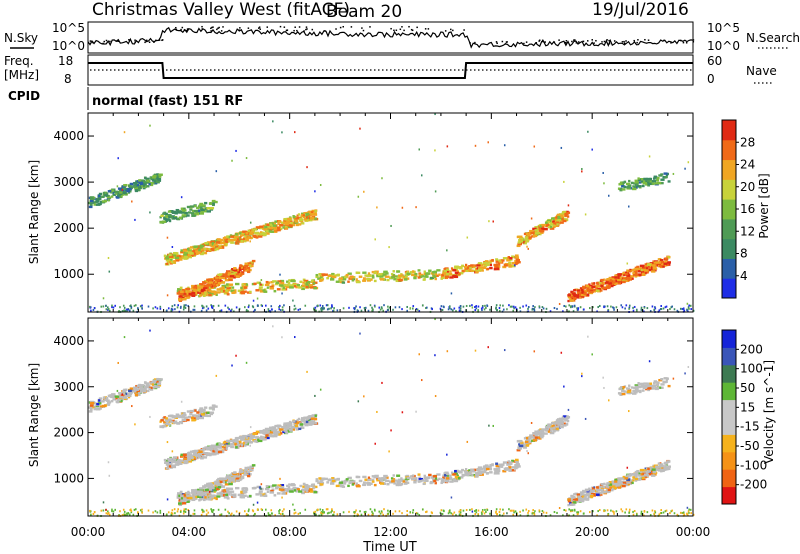 This screenshot has width=800, height=554. I want to click on power-colorbar-tick-label: 16, so click(747, 209).